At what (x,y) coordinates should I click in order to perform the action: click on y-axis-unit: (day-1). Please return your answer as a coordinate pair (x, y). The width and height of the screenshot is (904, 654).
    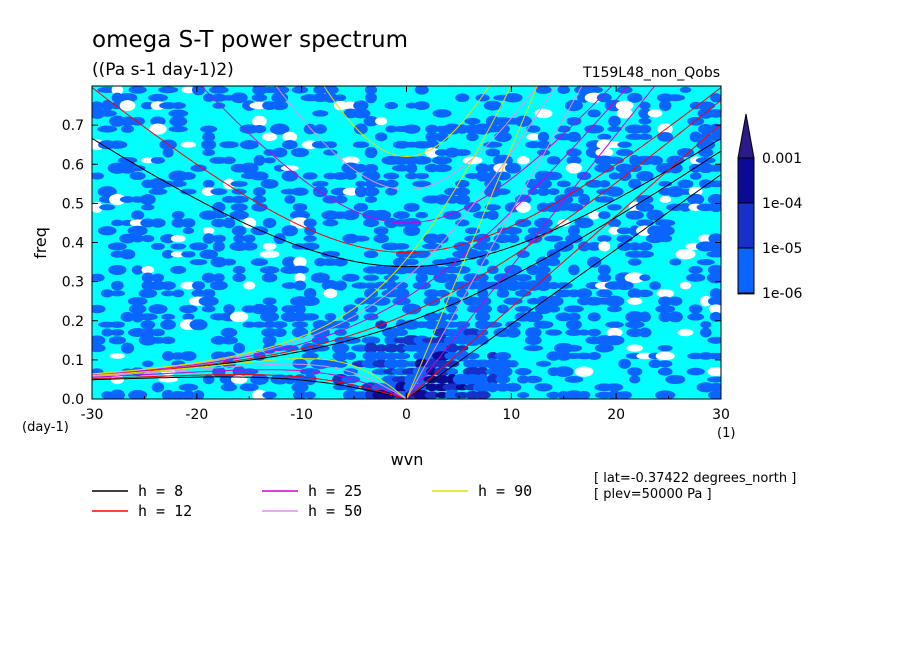
    Looking at the image, I should click on (45, 427).